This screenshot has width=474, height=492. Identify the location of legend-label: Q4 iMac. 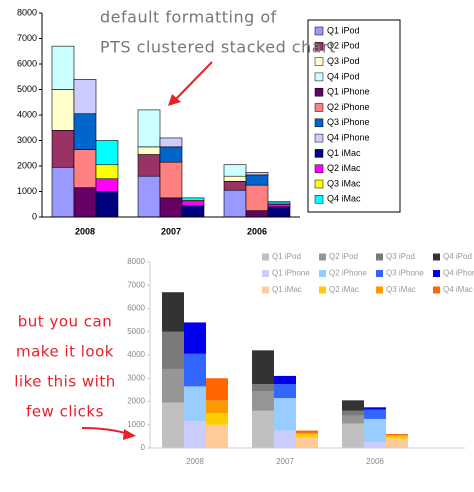
(344, 199).